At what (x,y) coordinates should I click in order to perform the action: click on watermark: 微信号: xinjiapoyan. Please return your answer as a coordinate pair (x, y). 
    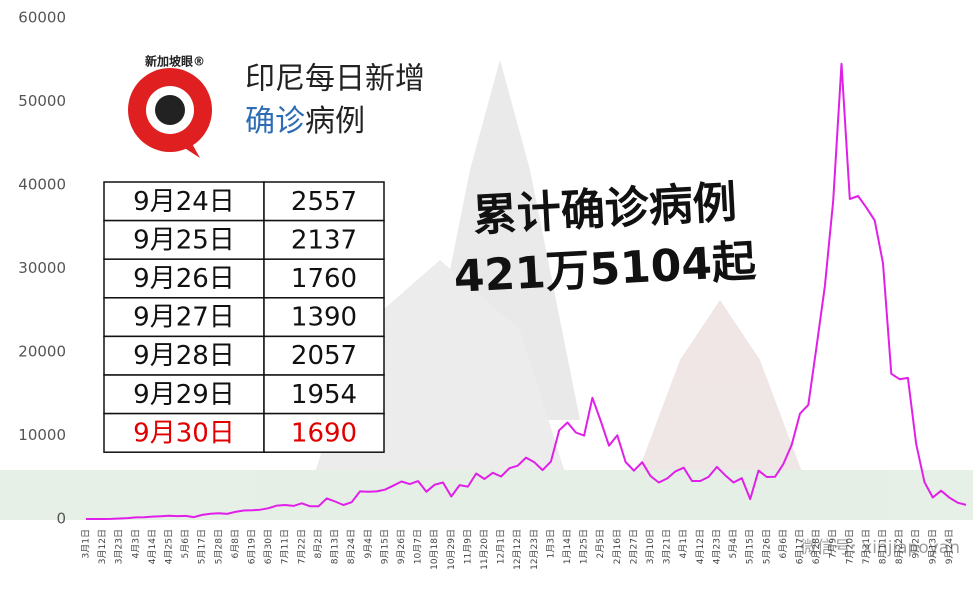
    Looking at the image, I should click on (880, 548).